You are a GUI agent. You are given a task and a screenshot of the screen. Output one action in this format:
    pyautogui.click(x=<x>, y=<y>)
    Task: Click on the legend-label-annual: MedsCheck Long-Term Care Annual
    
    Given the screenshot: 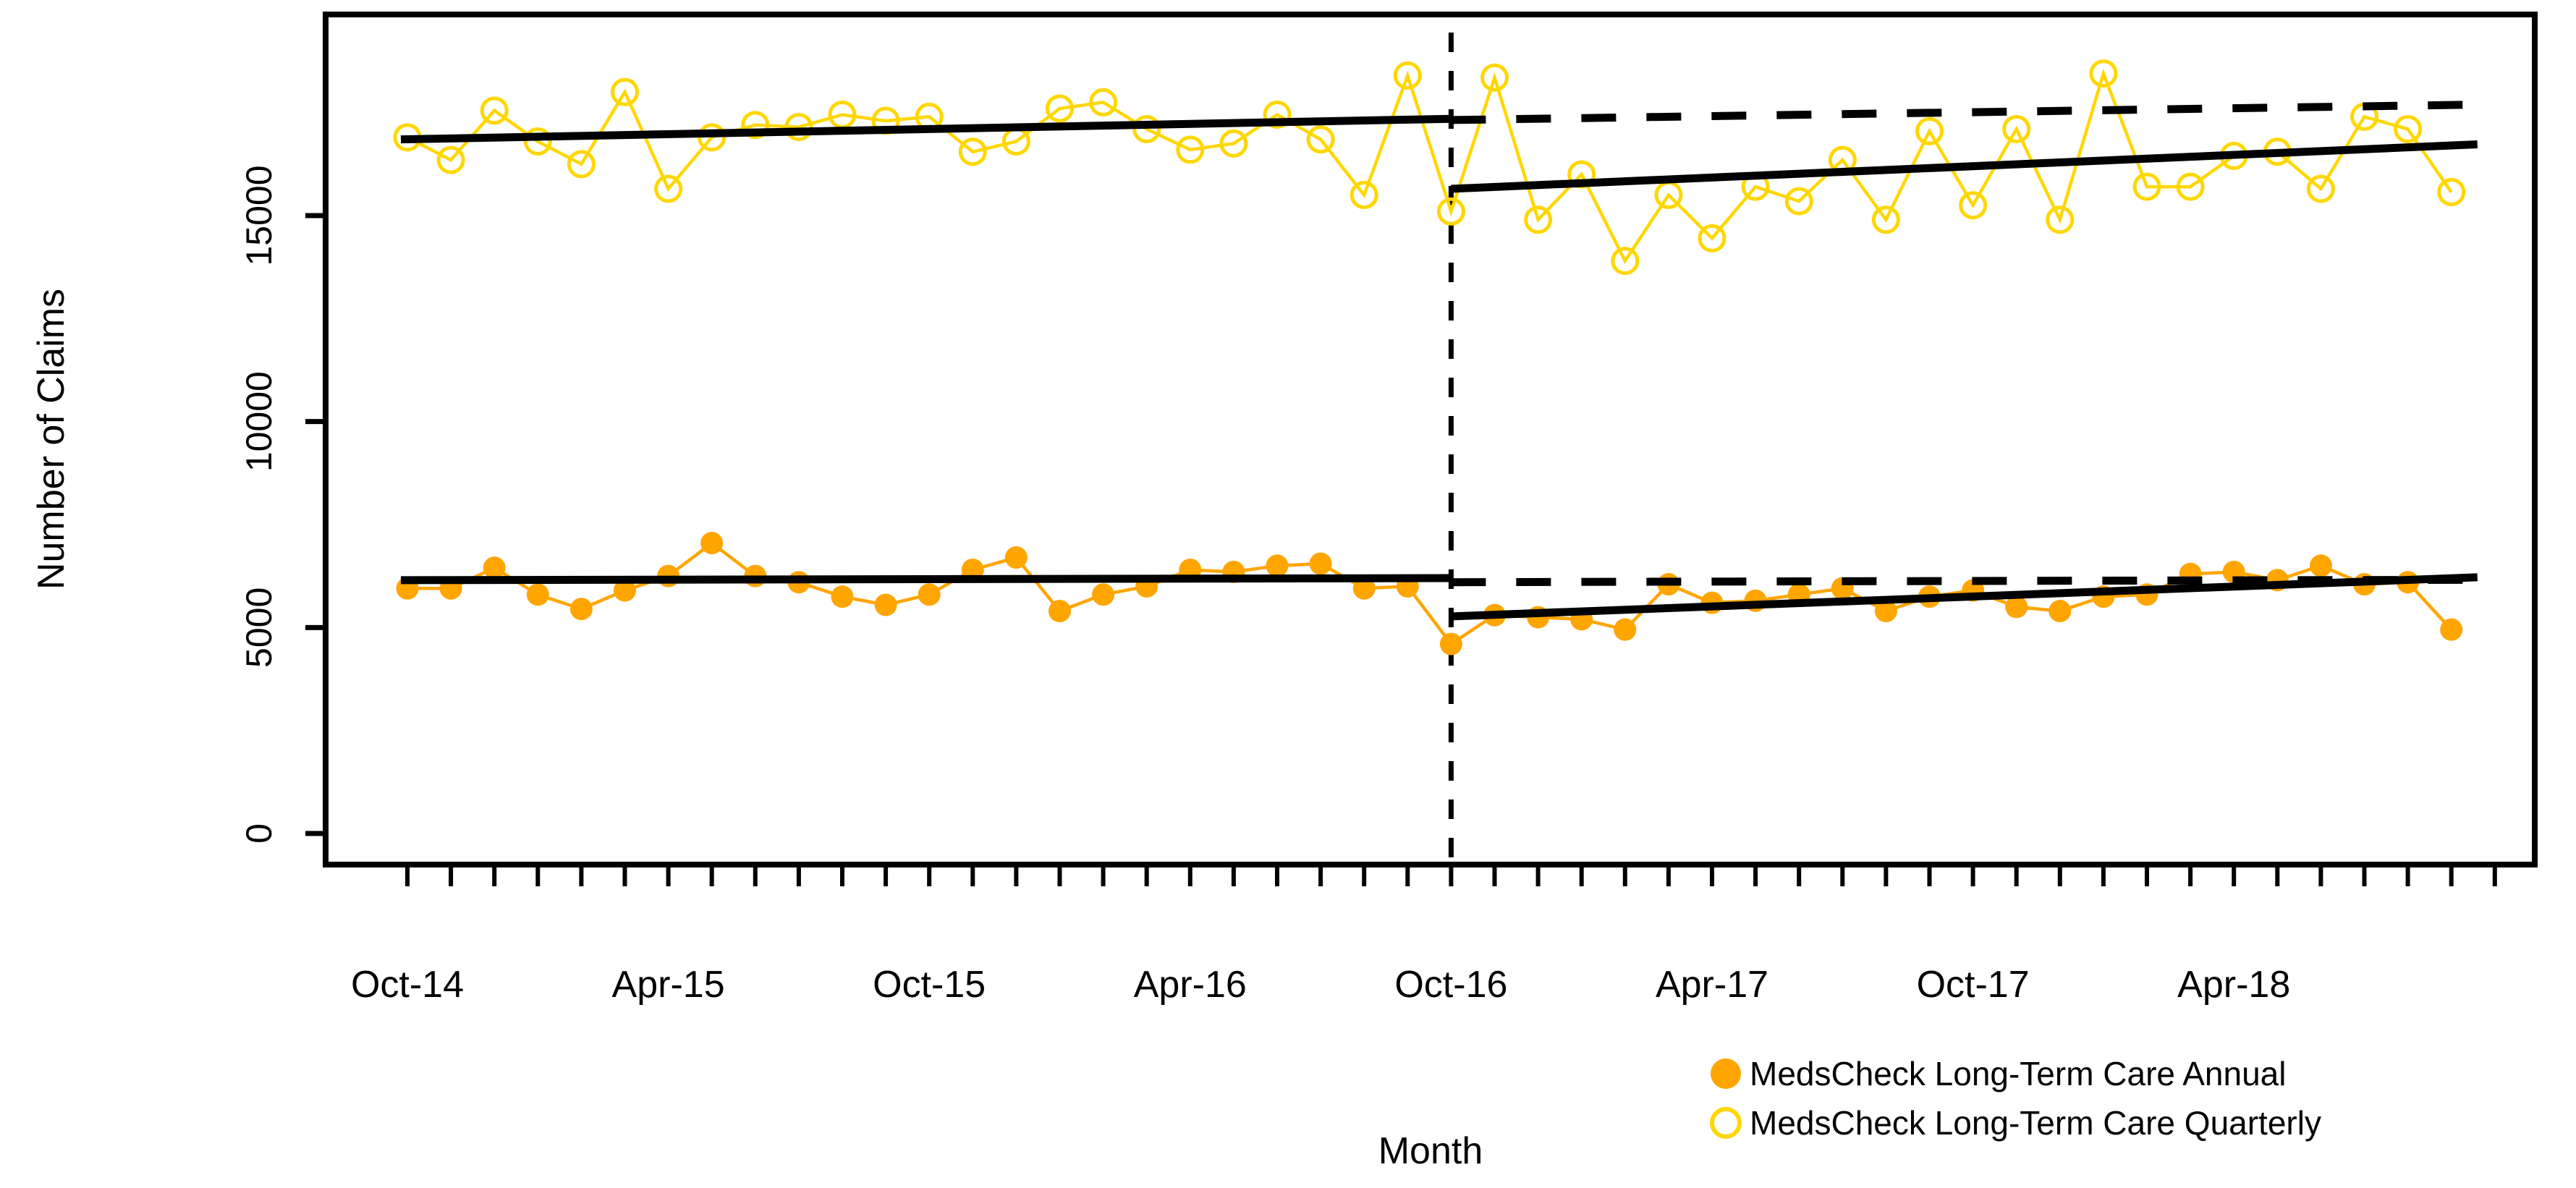 What is the action you would take?
    pyautogui.click(x=2018, y=1073)
    